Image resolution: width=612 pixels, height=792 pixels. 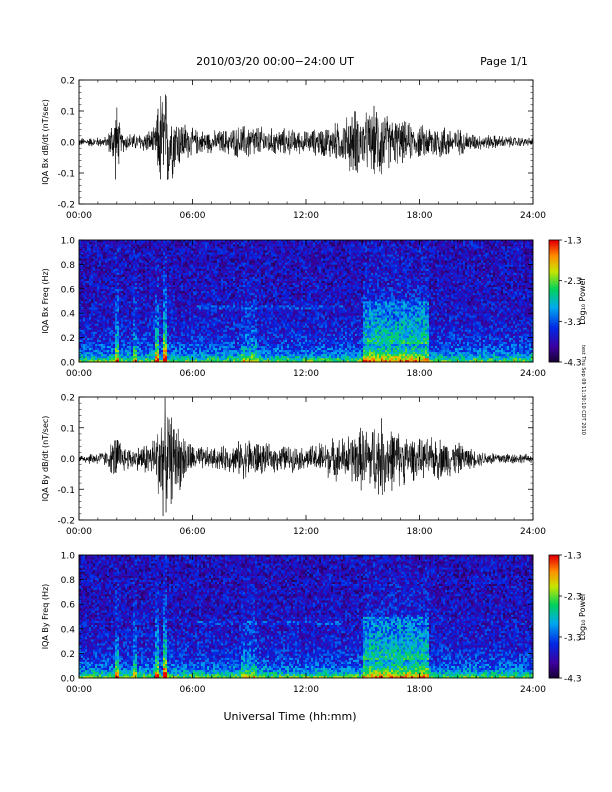 What do you see at coordinates (45, 142) in the screenshot?
I see `y-axis-label: IQA Bx dB/dt (nT/sec)` at bounding box center [45, 142].